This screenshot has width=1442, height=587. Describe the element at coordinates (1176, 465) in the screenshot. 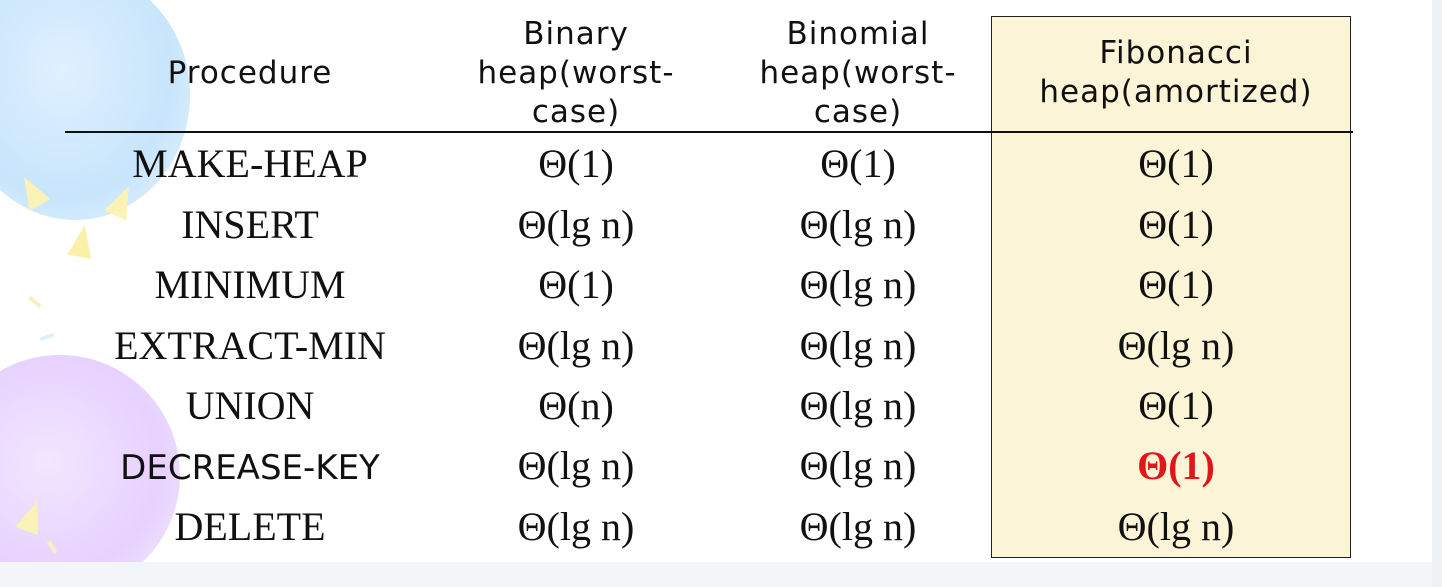

I see `cell-fibonacci-decrease-key-highlight: Θ(1)` at that location.